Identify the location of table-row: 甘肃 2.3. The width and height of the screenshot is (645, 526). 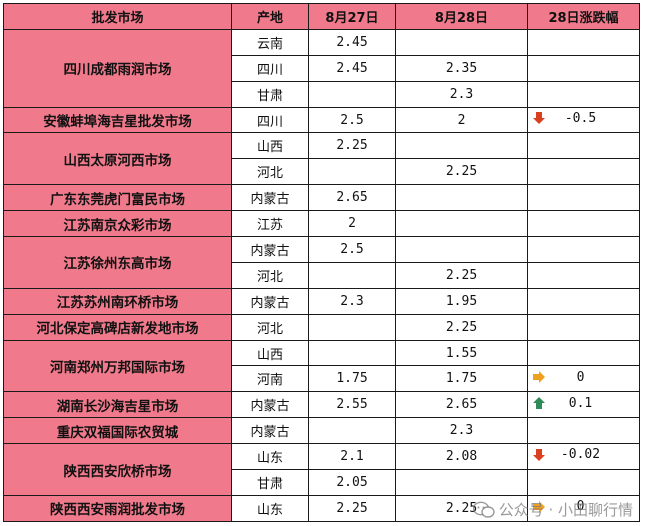
(322, 94).